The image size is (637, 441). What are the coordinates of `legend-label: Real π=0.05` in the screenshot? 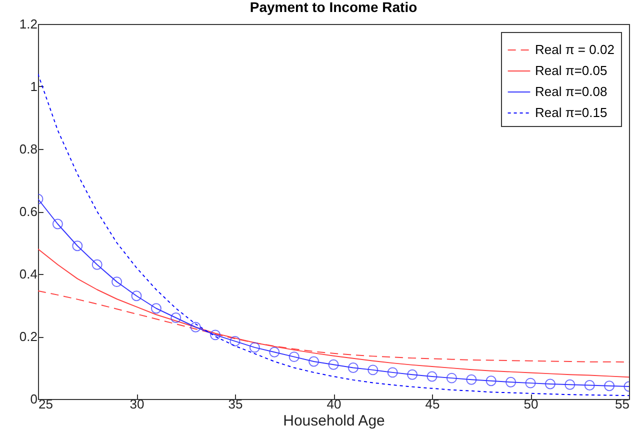 It's located at (571, 70).